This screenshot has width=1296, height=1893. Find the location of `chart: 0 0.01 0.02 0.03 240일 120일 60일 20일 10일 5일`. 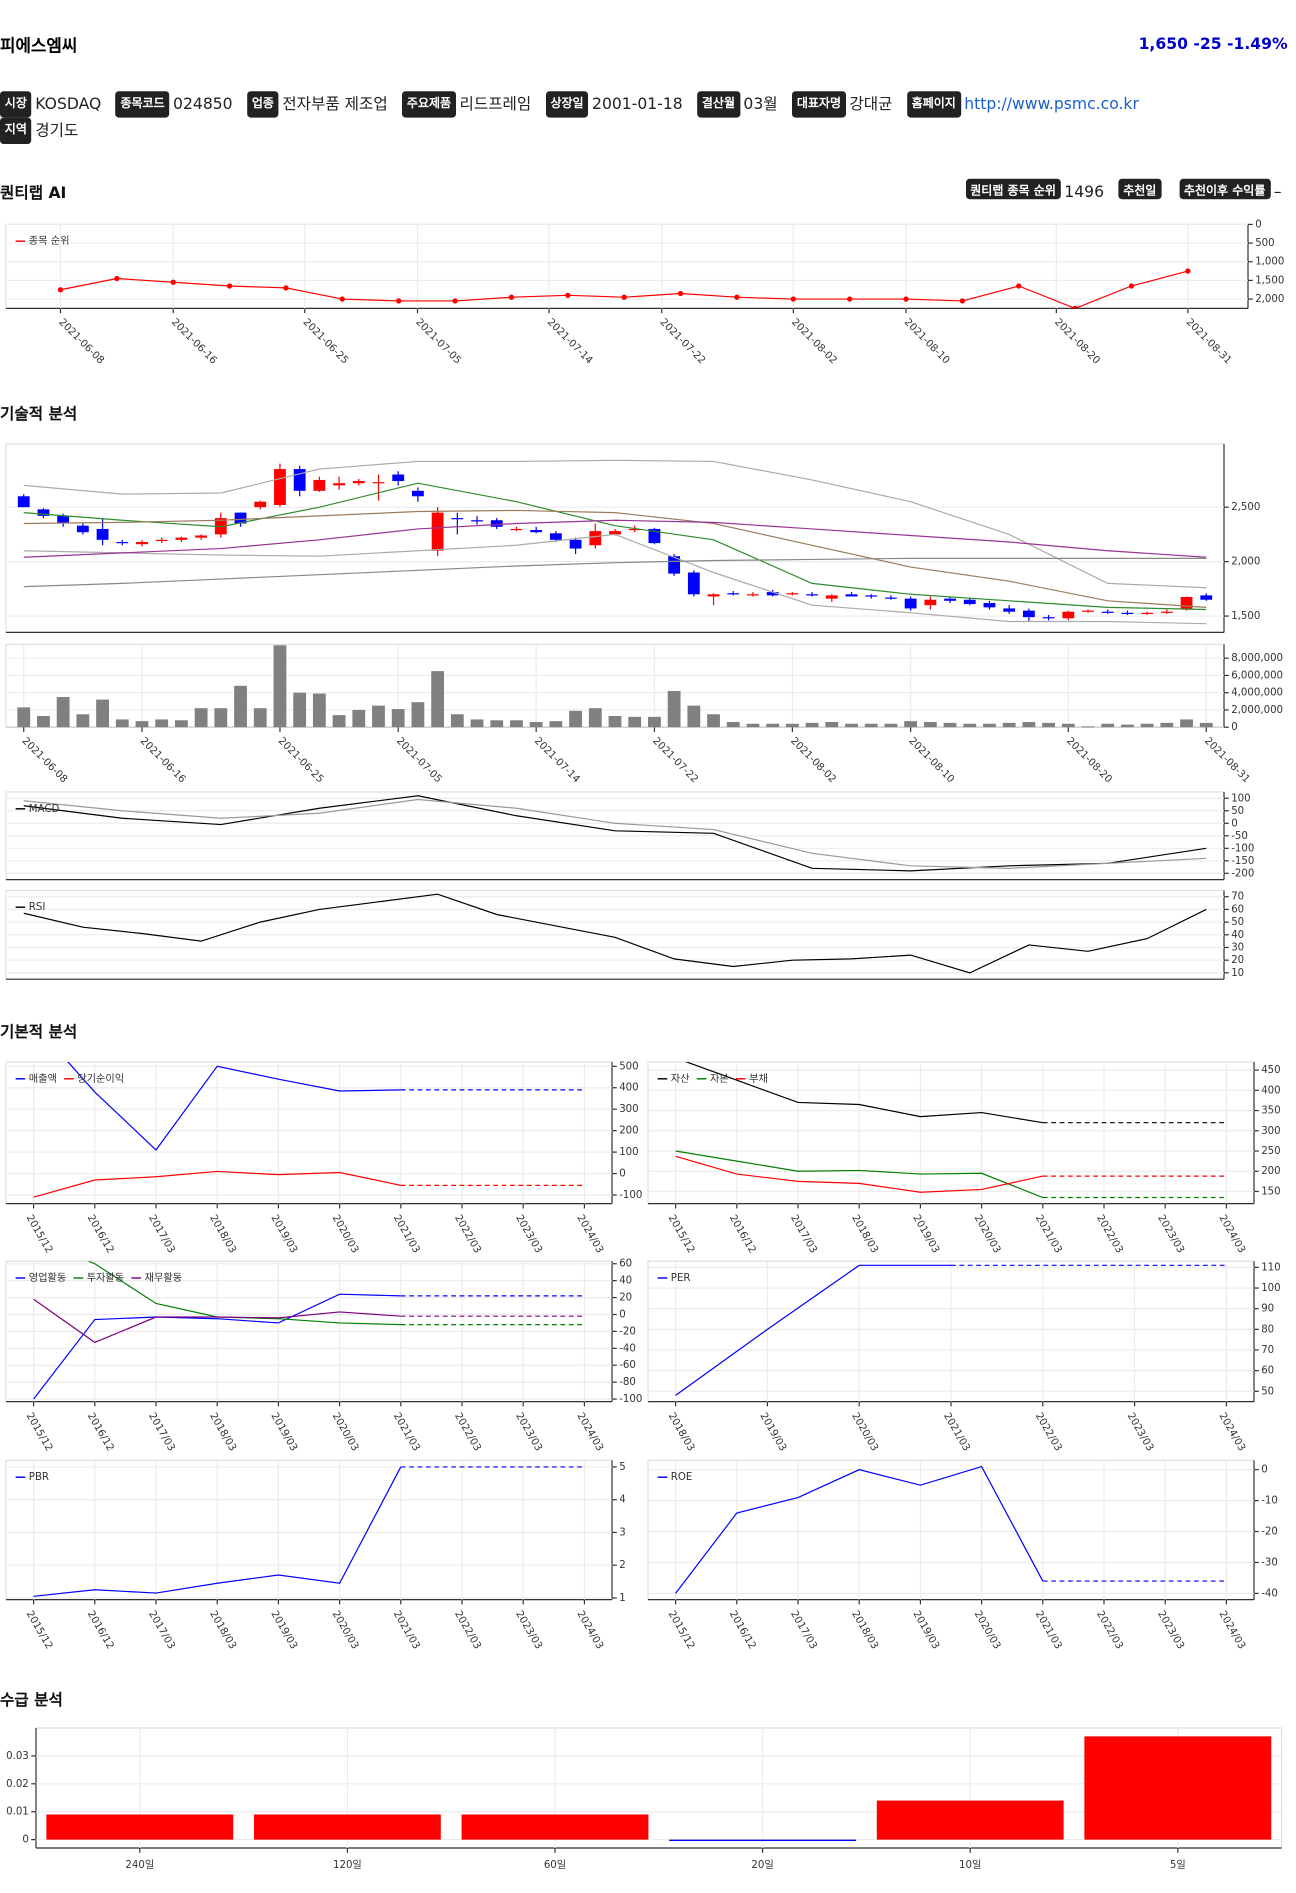

chart: 0 0.01 0.02 0.03 240일 120일 60일 20일 10일 5일 is located at coordinates (644, 1799).